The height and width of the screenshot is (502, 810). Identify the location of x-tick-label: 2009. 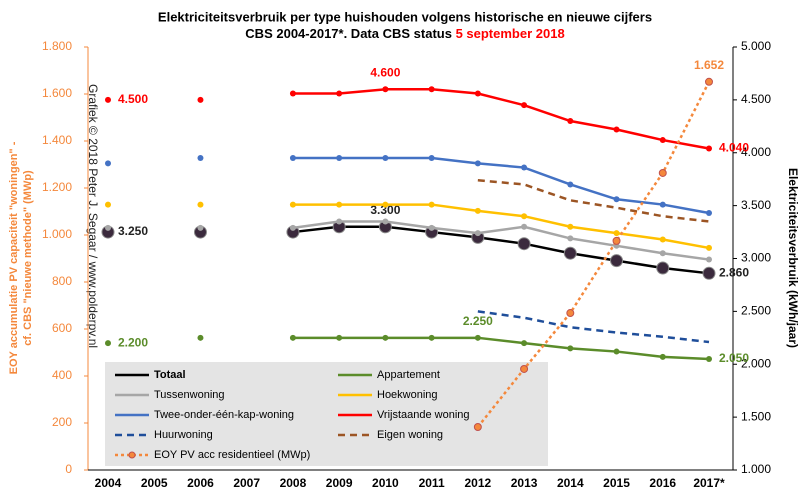
(339, 483).